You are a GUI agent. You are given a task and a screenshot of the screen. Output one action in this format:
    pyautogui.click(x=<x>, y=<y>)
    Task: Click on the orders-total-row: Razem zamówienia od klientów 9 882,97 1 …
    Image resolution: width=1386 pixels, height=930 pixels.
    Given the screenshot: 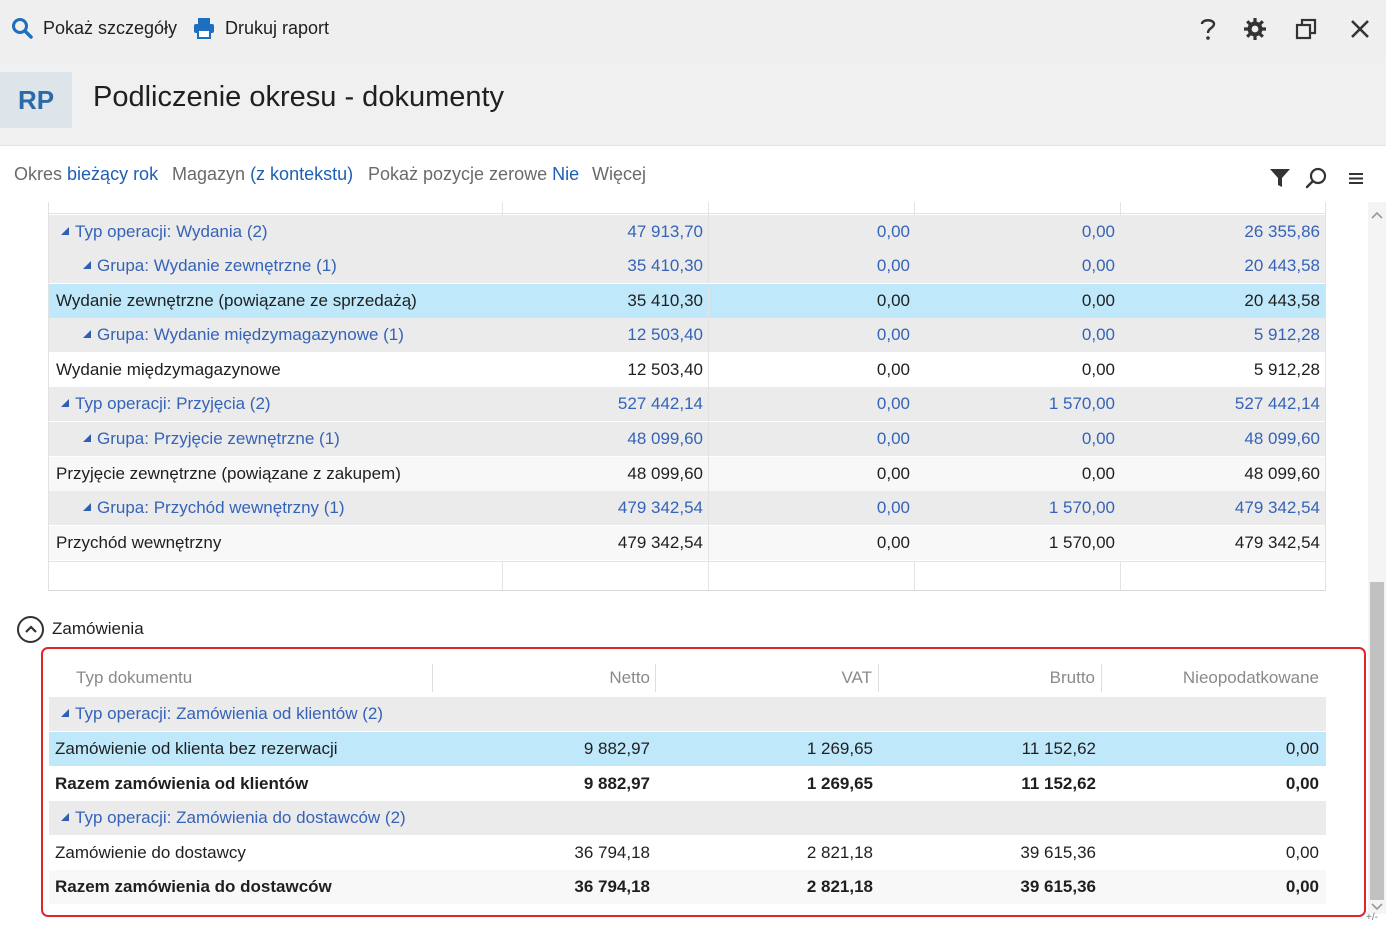 What is the action you would take?
    pyautogui.click(x=687, y=784)
    